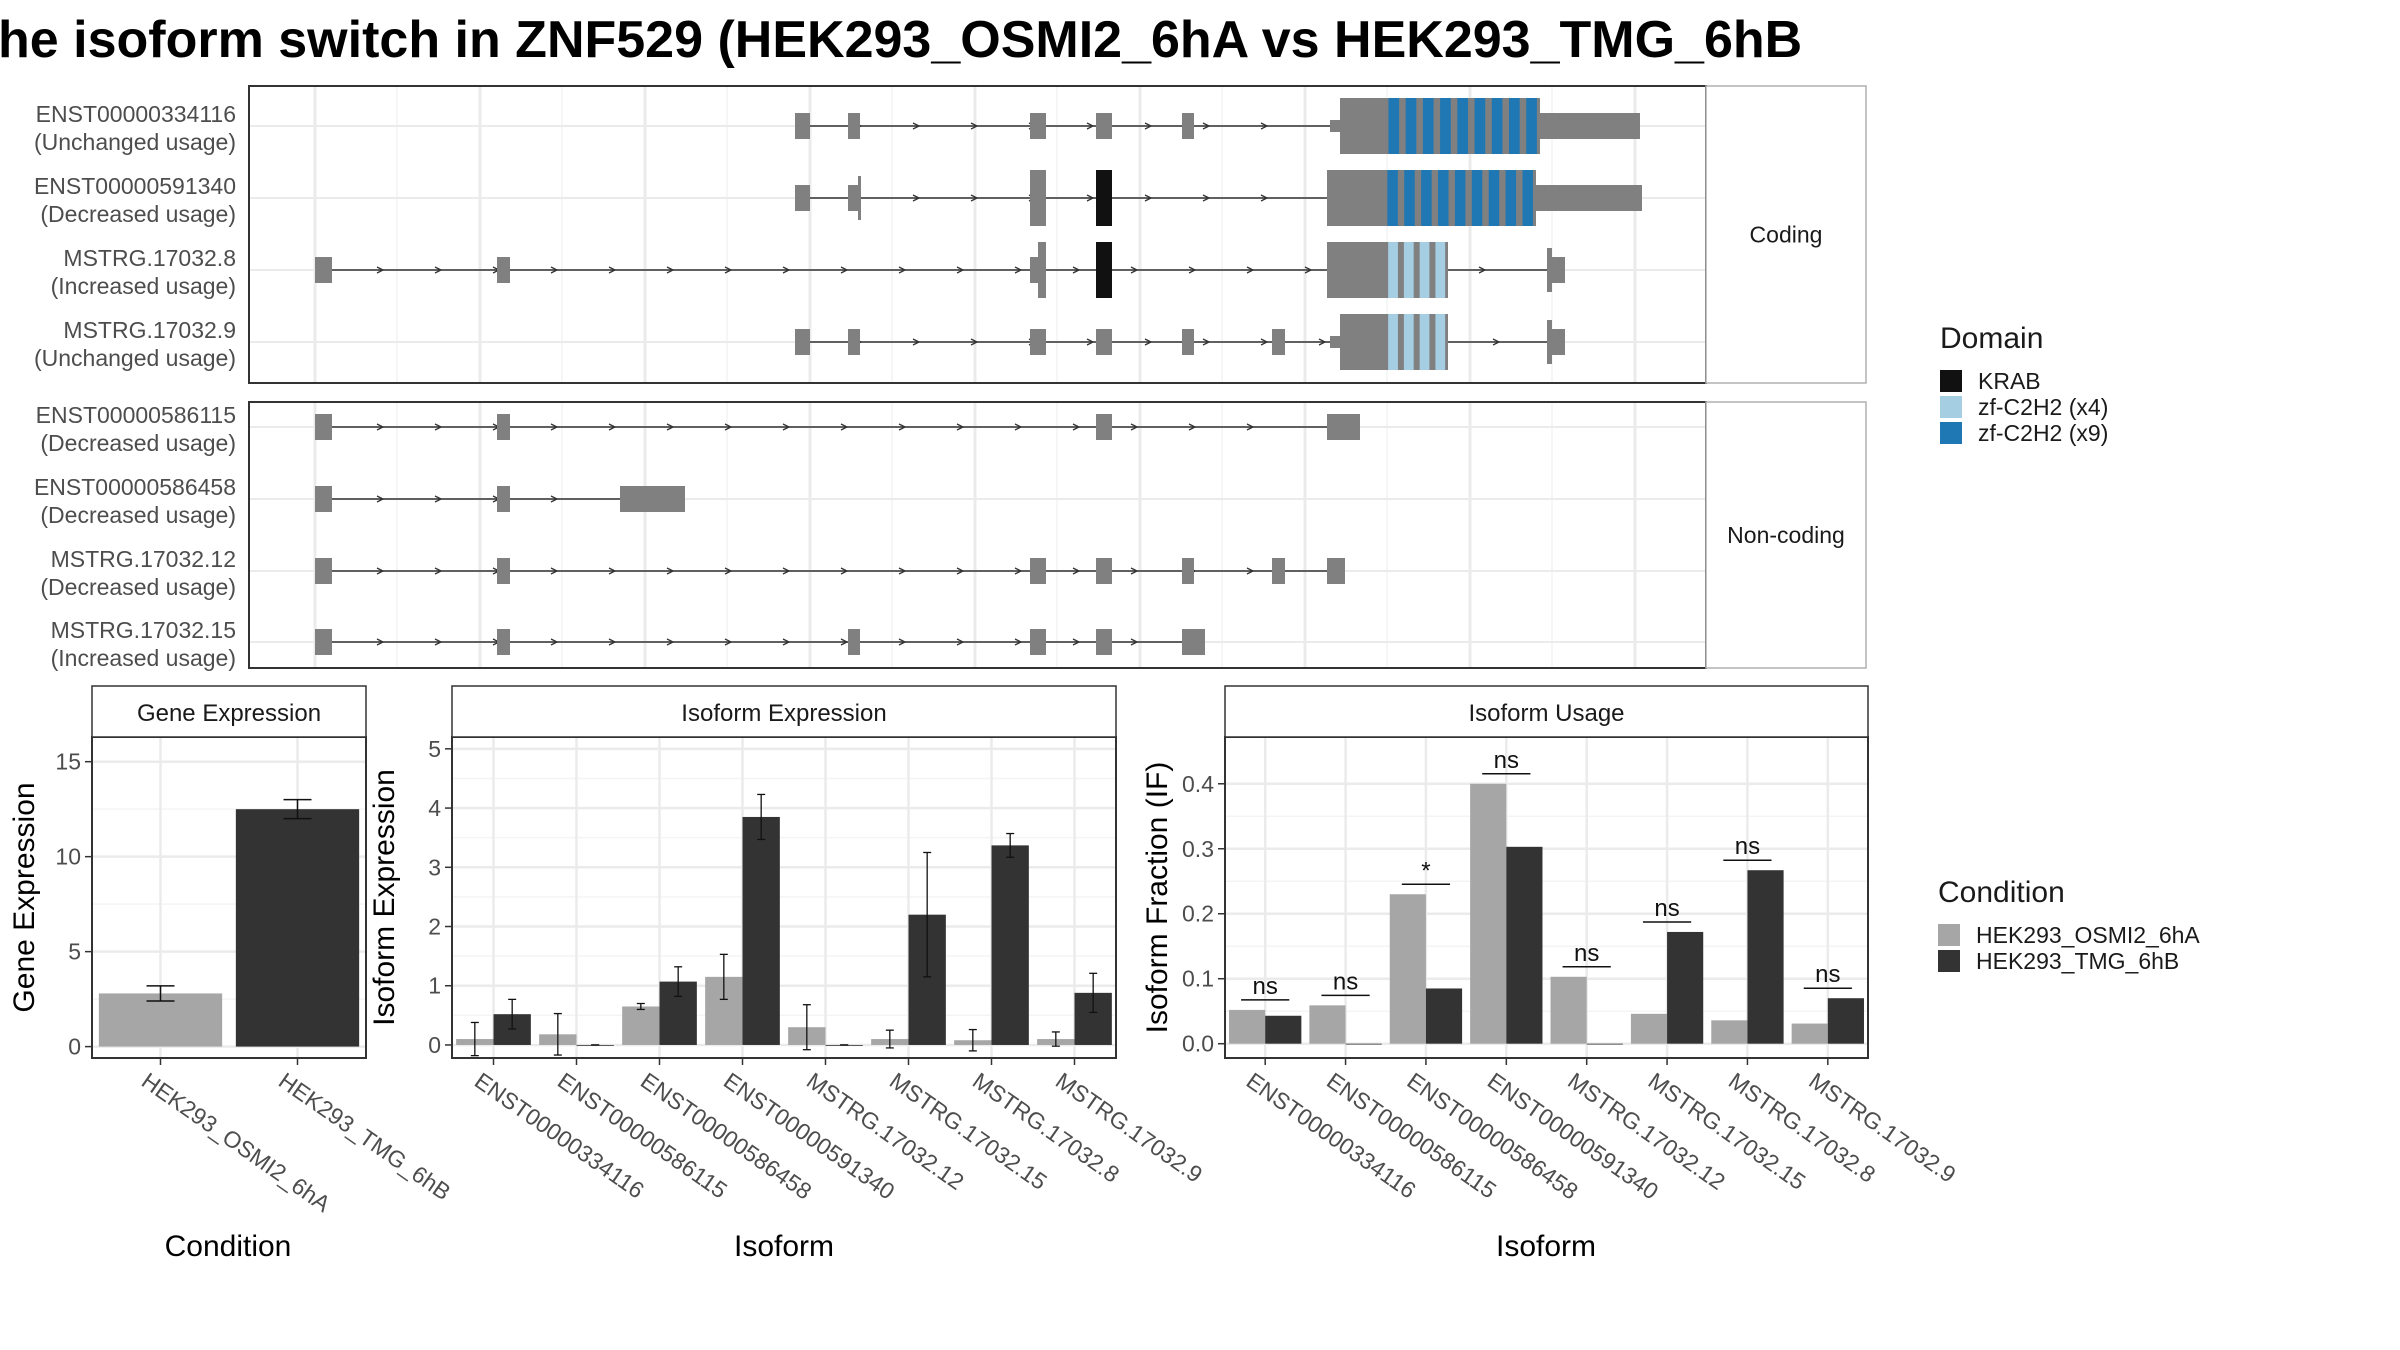 The width and height of the screenshot is (2400, 1350). I want to click on y-axis-title: Isoform Fraction (IF), so click(1157, 898).